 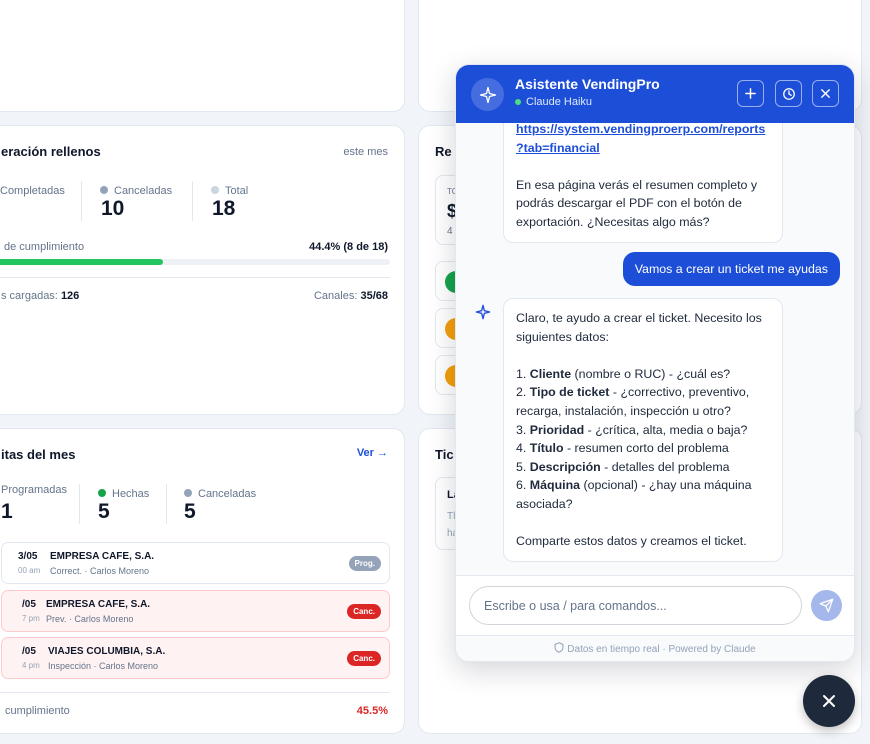 I want to click on visit-detail: Prev. · Carlos Moreno, so click(x=90, y=619).